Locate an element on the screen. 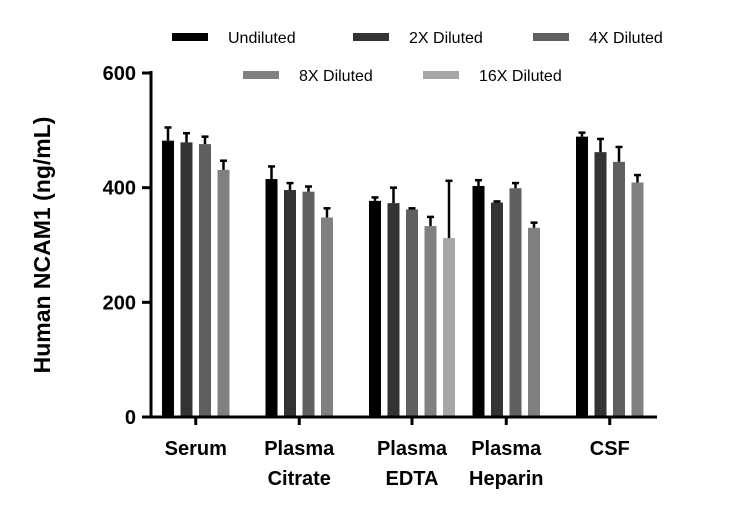 Image resolution: width=750 pixels, height=517 pixels. legend-item: 8X Diluted is located at coordinates (308, 76).